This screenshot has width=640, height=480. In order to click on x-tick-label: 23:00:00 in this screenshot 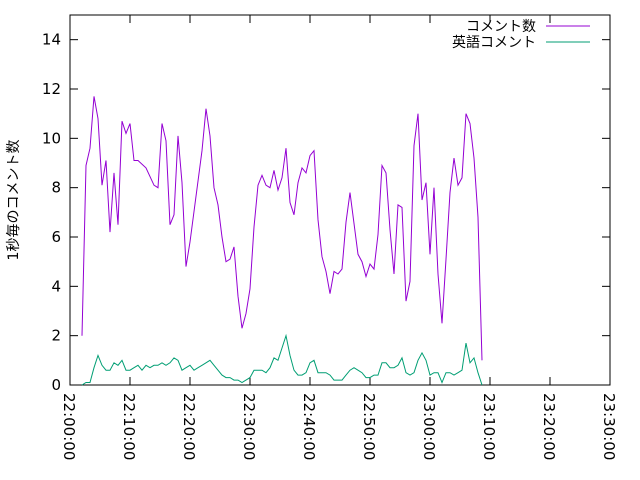, I will do `click(429, 426)`.